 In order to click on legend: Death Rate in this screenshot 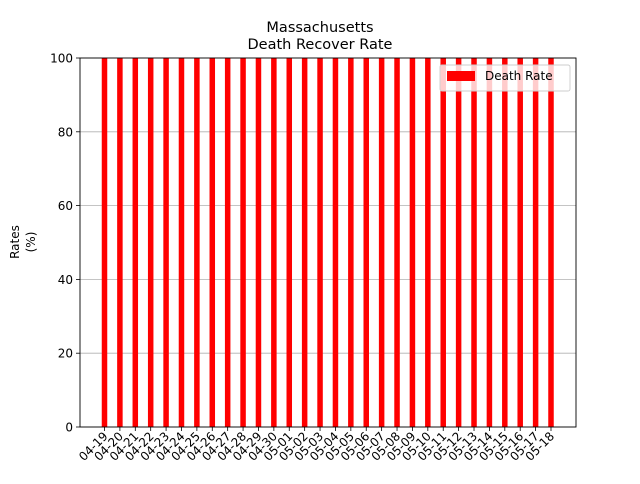, I will do `click(505, 78)`.